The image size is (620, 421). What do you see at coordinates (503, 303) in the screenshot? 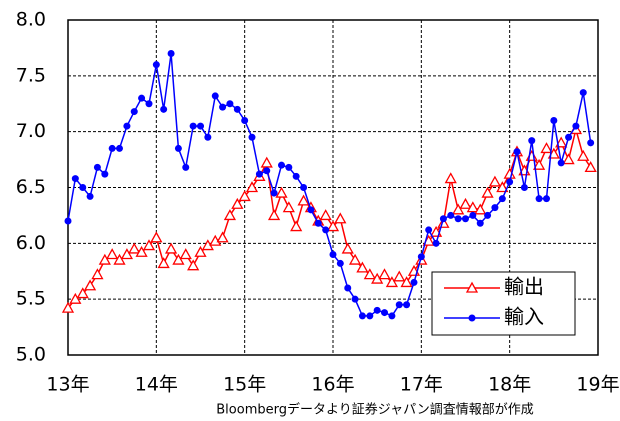
I see `legend-box` at bounding box center [503, 303].